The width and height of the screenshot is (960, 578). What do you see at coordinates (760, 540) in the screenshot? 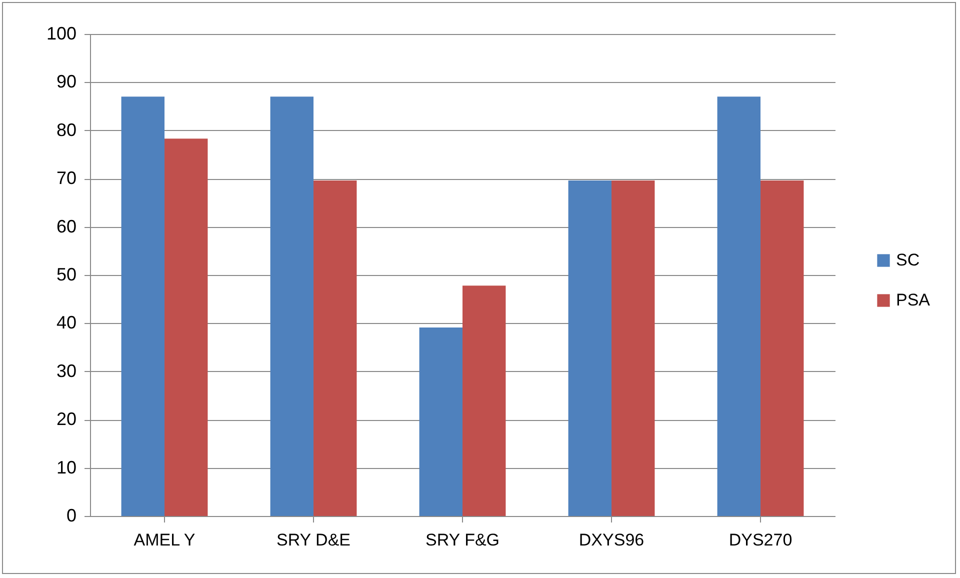
I see `x-tick-label: DYS270` at bounding box center [760, 540].